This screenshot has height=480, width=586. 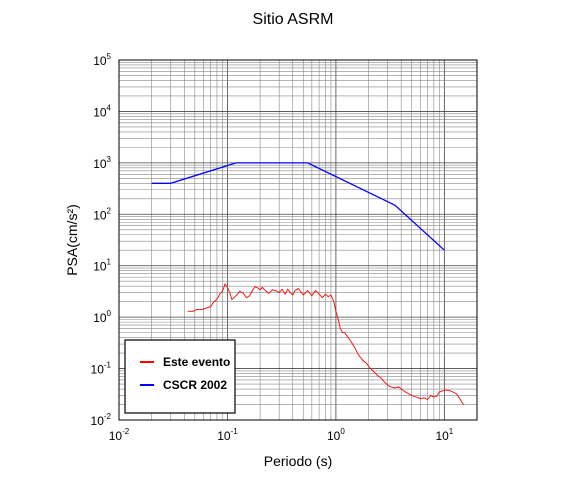 I want to click on legend-label-este-evento: Este evento, so click(x=196, y=362).